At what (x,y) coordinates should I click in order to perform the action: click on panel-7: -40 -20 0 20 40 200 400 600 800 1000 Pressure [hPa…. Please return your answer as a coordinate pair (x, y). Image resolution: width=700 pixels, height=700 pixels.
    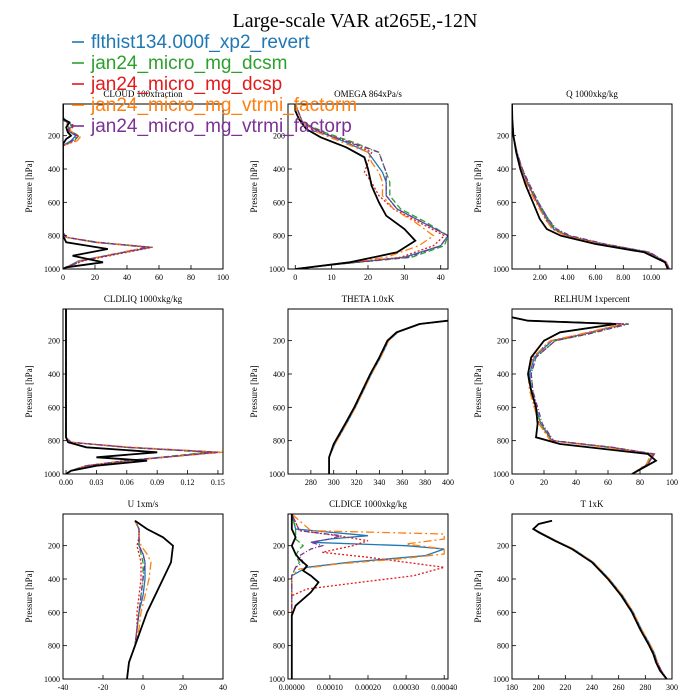
    Looking at the image, I should click on (125, 595).